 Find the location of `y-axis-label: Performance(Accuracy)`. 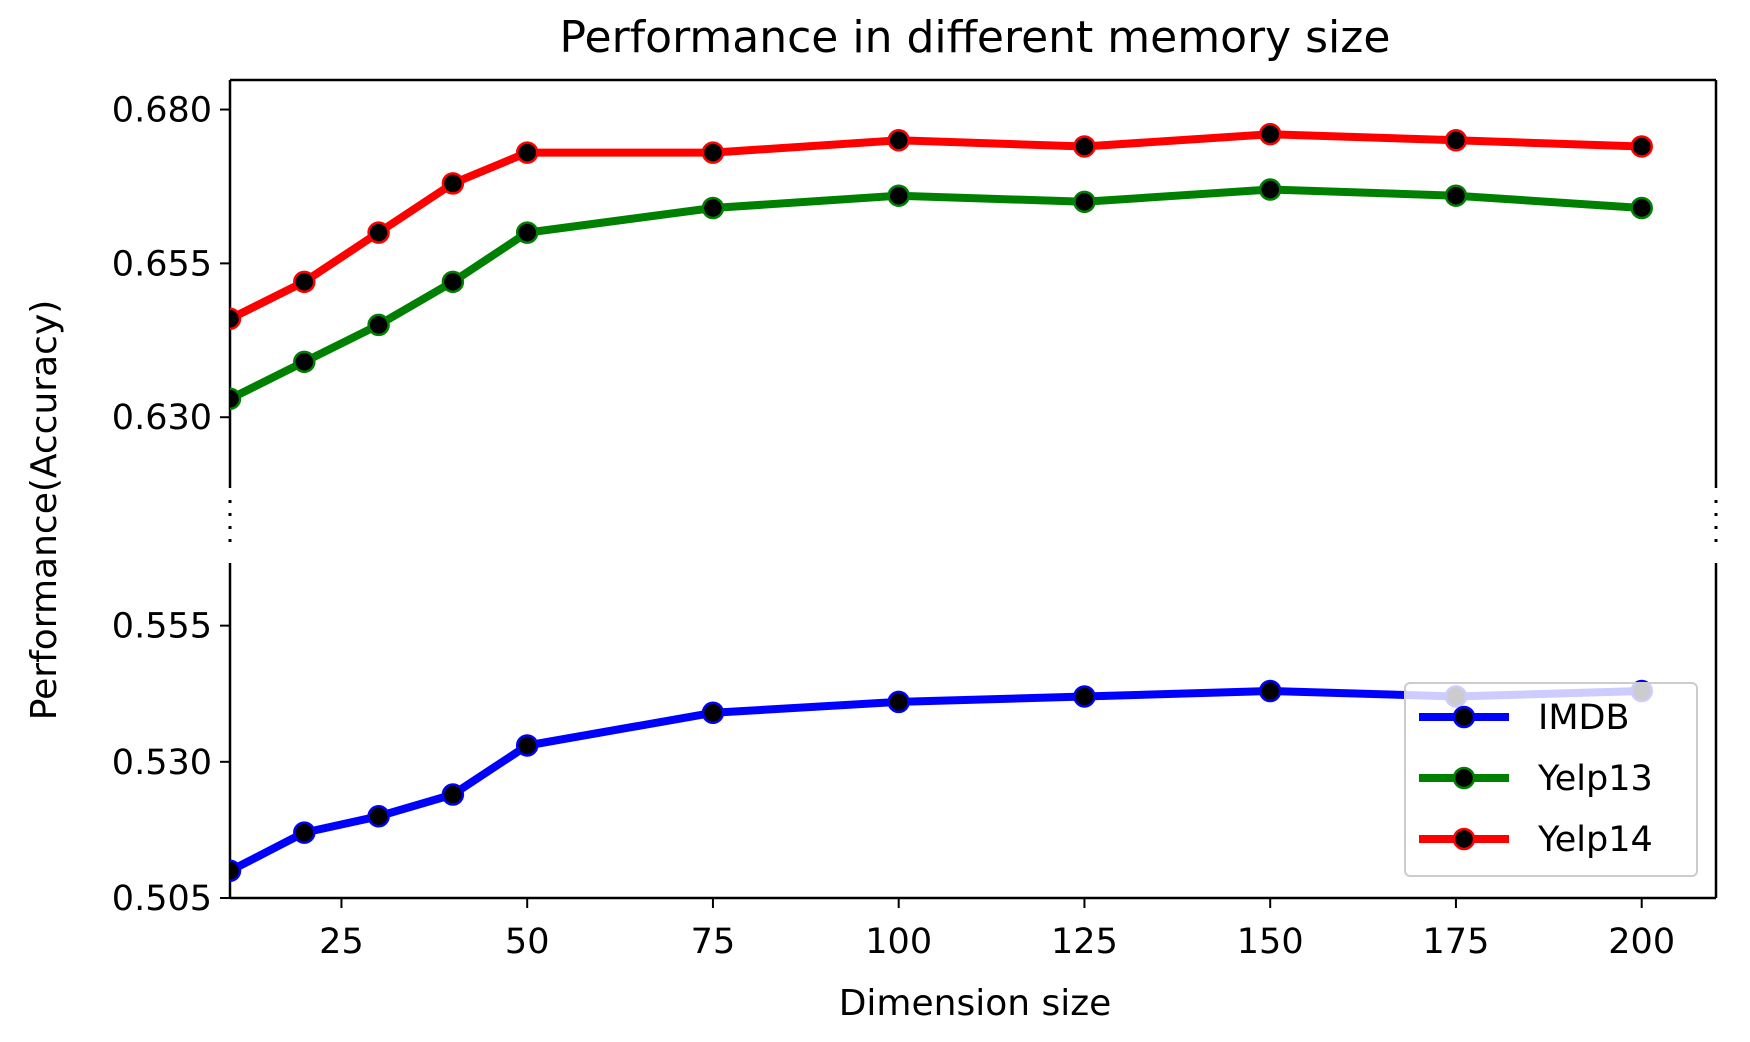

y-axis-label: Performance(Accuracy) is located at coordinates (44, 510).